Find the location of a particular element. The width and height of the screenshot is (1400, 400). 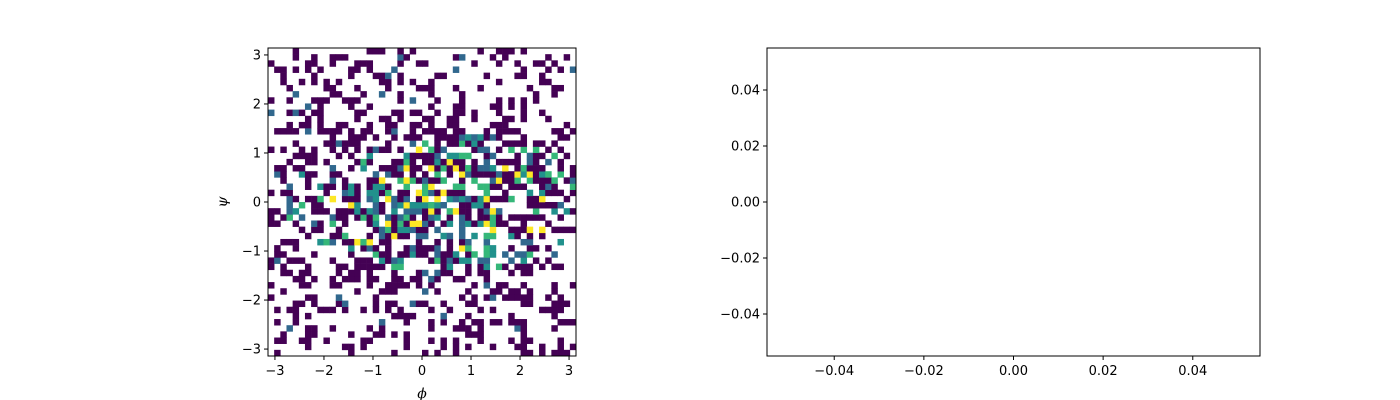

x-tick-label: 3 is located at coordinates (569, 371).